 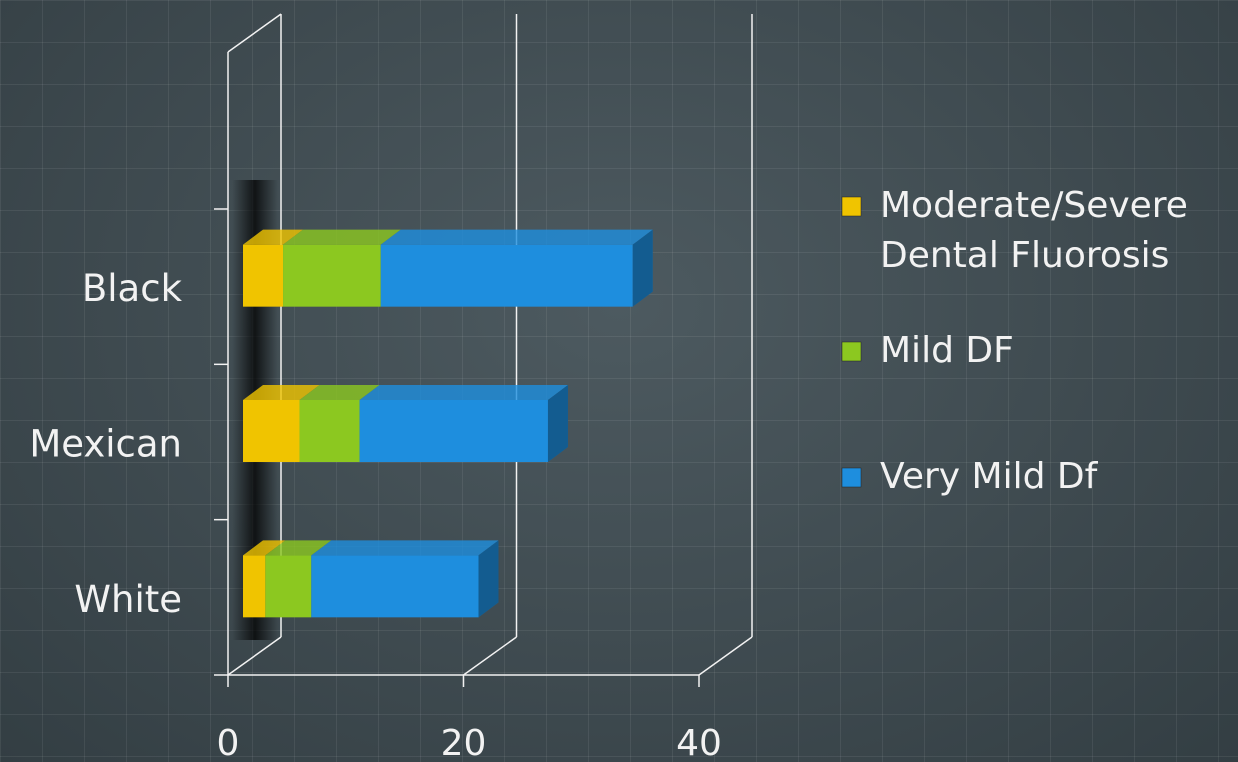 What do you see at coordinates (105, 444) in the screenshot?
I see `y-tick-label: Mexican` at bounding box center [105, 444].